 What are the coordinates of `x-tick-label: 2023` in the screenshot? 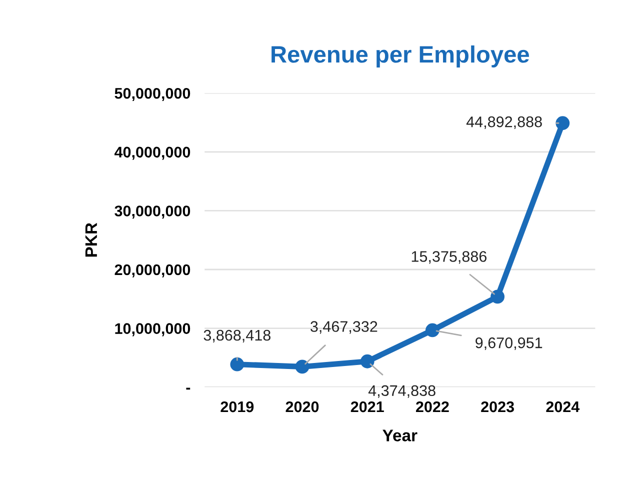 It's located at (497, 406).